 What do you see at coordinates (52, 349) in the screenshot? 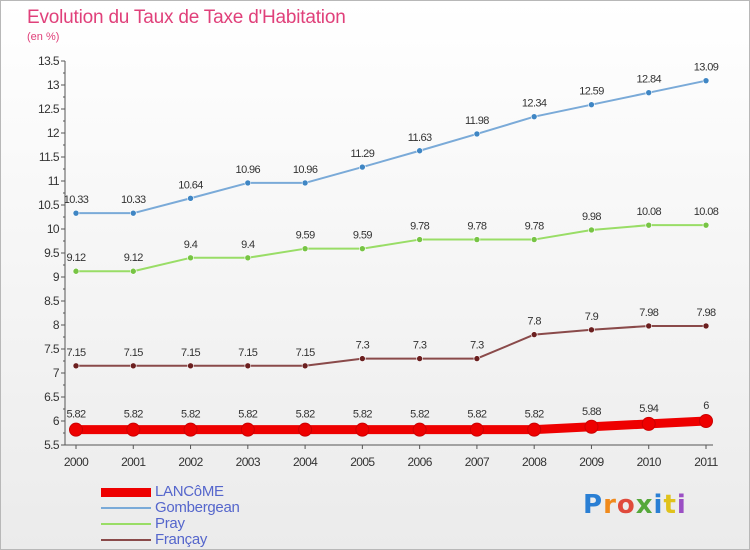
I see `y-tick-label: 7.5` at bounding box center [52, 349].